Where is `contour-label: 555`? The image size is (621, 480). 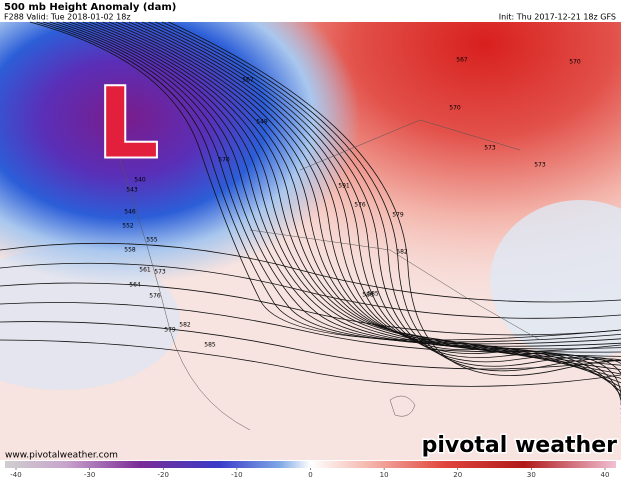 contour-label: 555 is located at coordinates (152, 240).